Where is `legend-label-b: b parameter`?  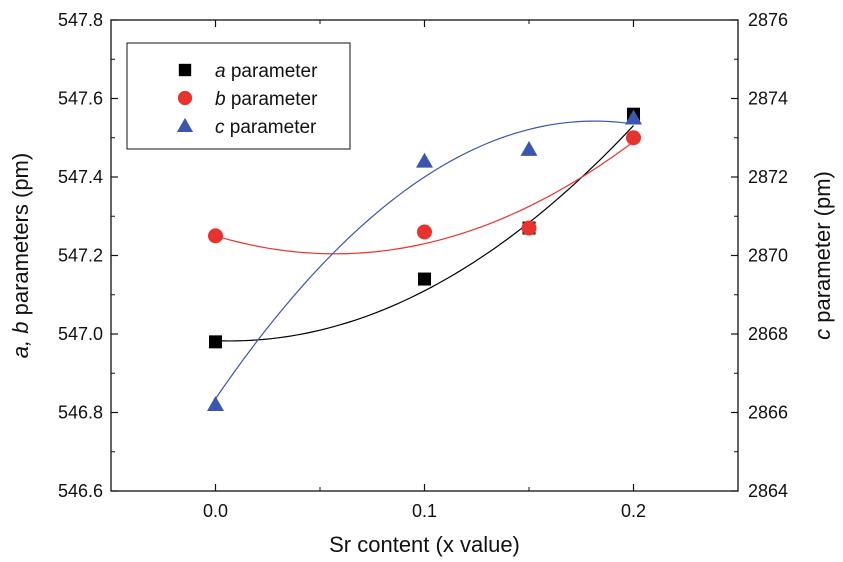
legend-label-b: b parameter is located at coordinates (266, 99).